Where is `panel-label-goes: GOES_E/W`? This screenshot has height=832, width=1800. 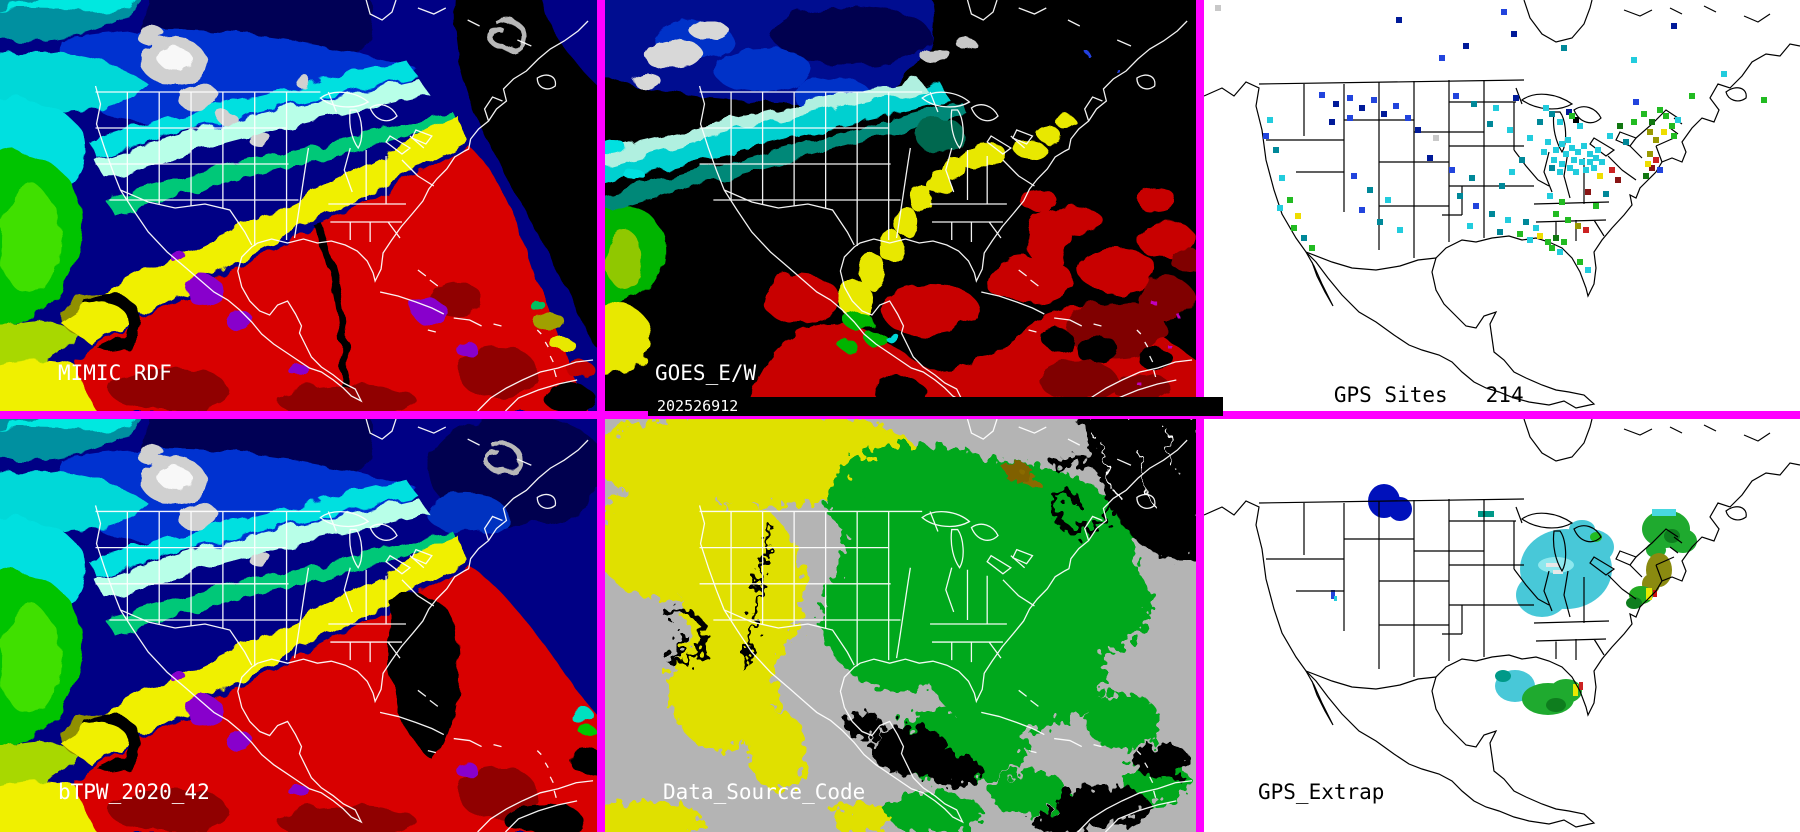
panel-label-goes: GOES_E/W is located at coordinates (706, 373).